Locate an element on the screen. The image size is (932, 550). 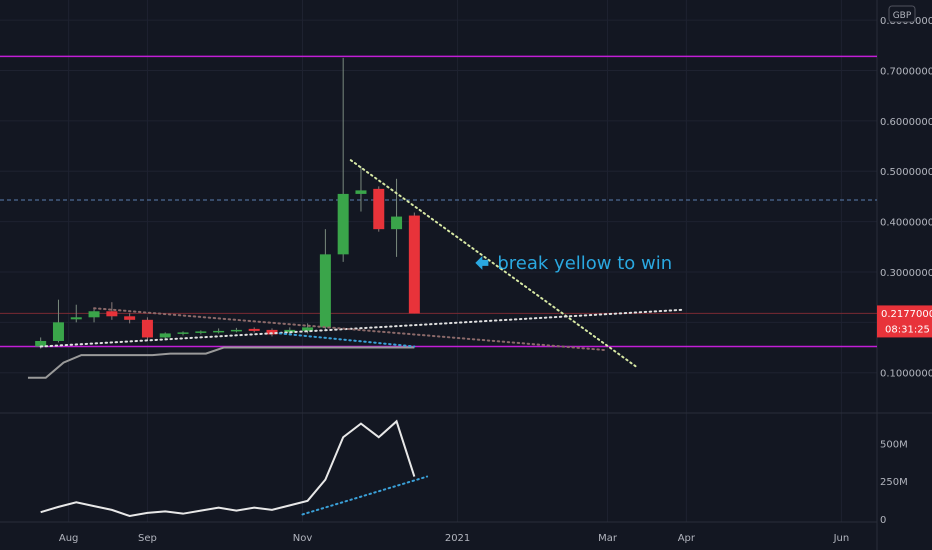
time-axis: Aug Sep Nov 2021 Mar Apr Jun is located at coordinates (454, 538).